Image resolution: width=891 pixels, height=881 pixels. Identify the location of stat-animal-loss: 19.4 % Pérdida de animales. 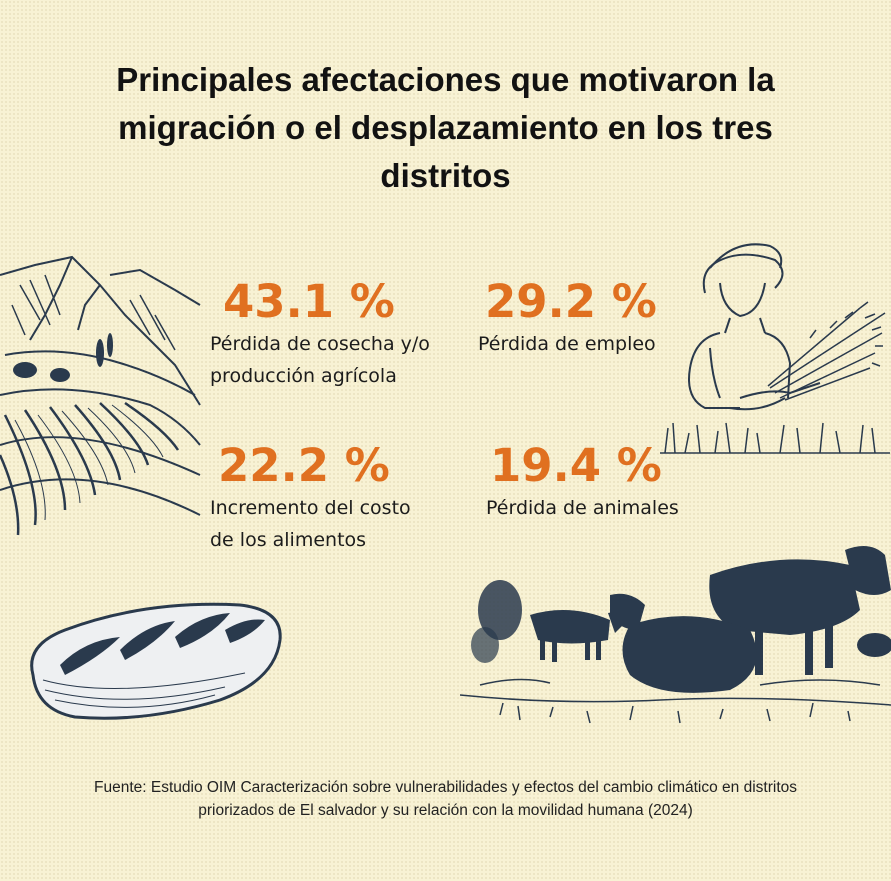
(582, 482).